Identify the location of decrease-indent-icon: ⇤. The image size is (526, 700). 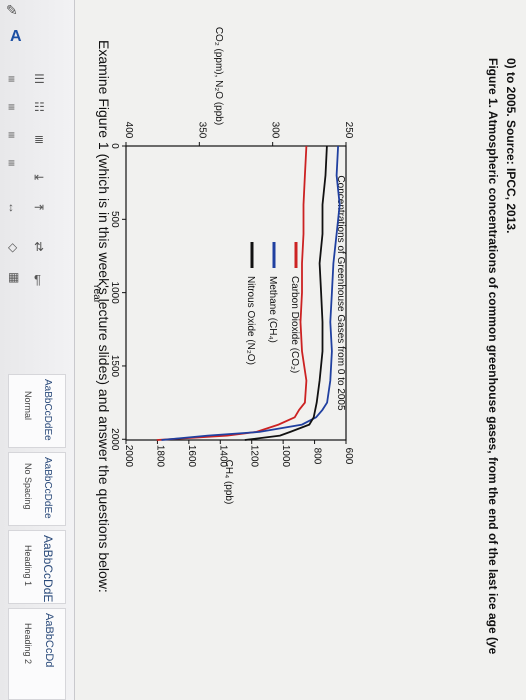
(39, 177).